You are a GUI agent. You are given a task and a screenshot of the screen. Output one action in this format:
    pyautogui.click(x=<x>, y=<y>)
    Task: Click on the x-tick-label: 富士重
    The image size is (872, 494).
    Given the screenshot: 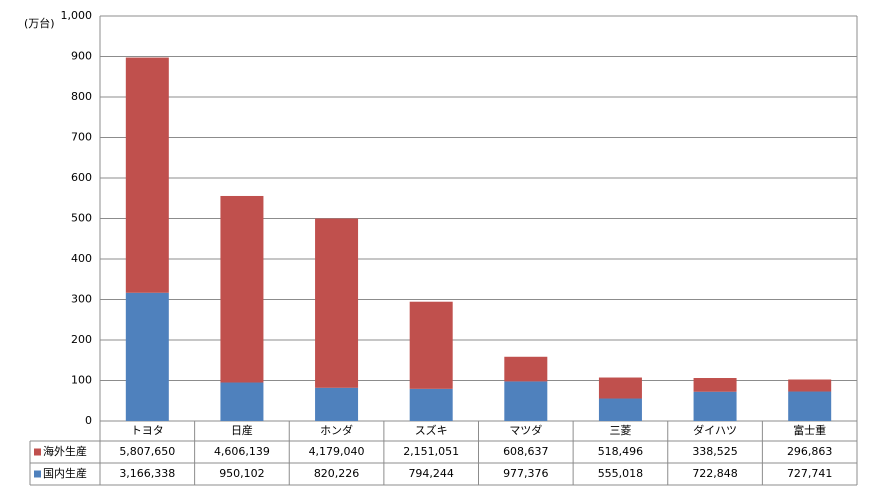 What is the action you would take?
    pyautogui.click(x=809, y=430)
    